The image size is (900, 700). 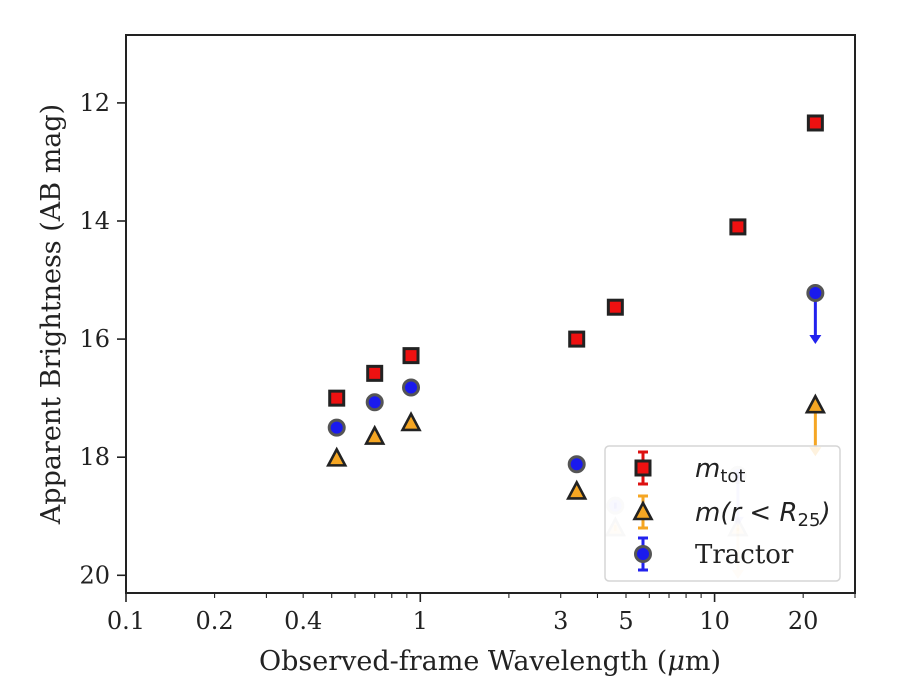 I want to click on y-tick-label: 20, so click(x=94, y=575).